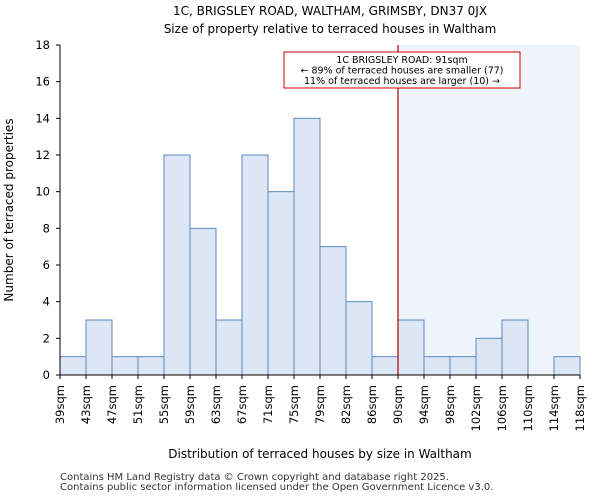  Describe the element at coordinates (424, 404) in the screenshot. I see `x-tick-label: 94sqm` at that location.